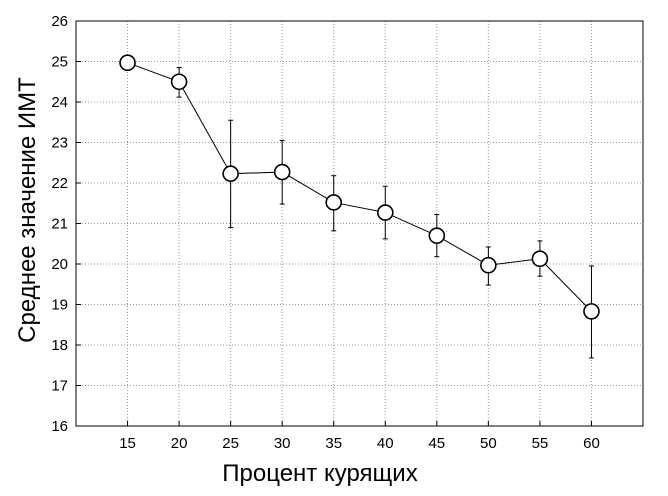 The height and width of the screenshot is (496, 668). What do you see at coordinates (59, 386) in the screenshot?
I see `y-tick-label: 17` at bounding box center [59, 386].